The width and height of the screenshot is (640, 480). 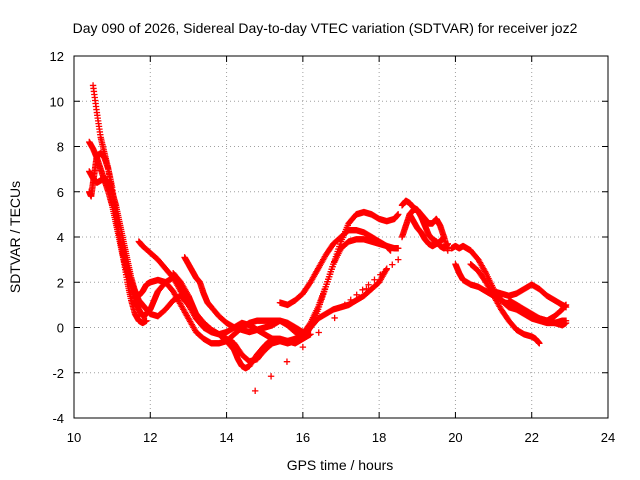 What do you see at coordinates (340, 465) in the screenshot?
I see `x-axis-label: GPS time / hours` at bounding box center [340, 465].